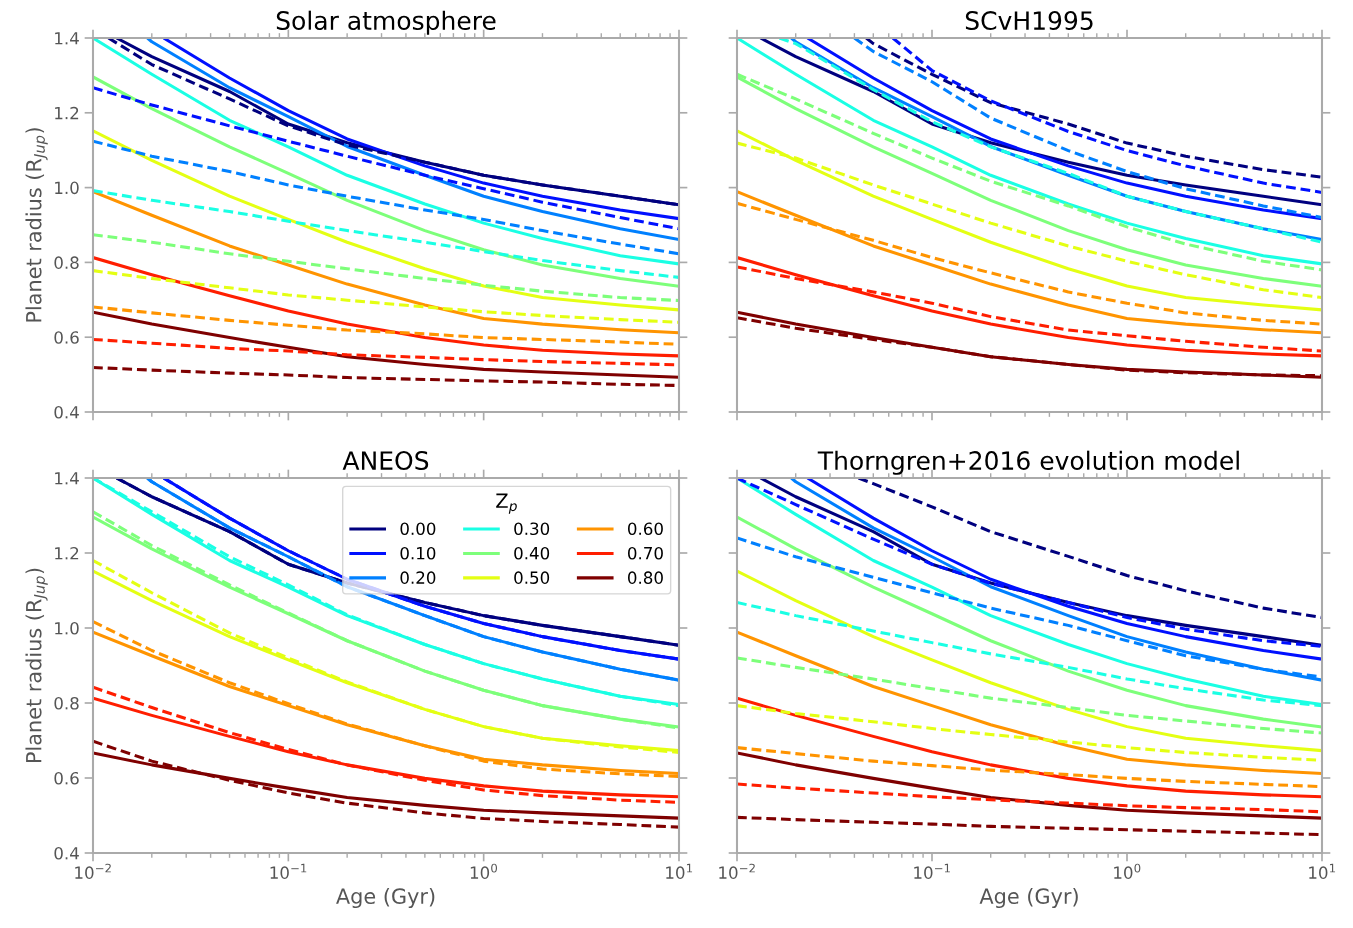 This screenshot has height=928, width=1353. I want to click on legend-label: 0.30, so click(532, 529).